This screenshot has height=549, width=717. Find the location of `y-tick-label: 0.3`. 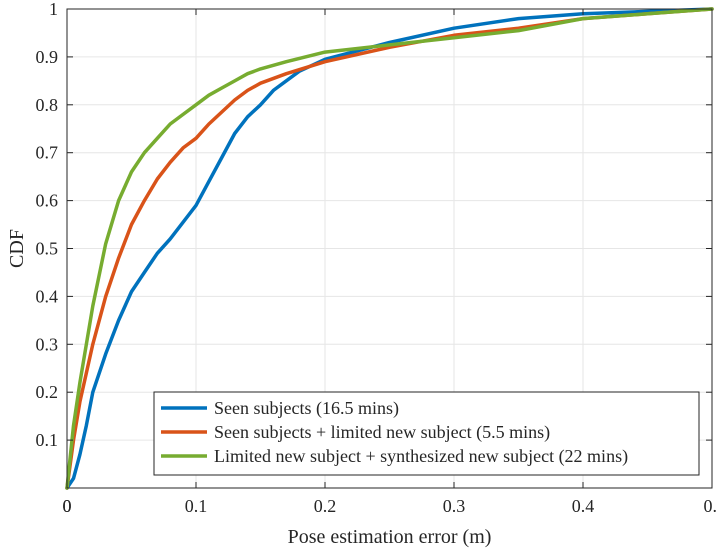

y-tick-label: 0.3 is located at coordinates (47, 344).